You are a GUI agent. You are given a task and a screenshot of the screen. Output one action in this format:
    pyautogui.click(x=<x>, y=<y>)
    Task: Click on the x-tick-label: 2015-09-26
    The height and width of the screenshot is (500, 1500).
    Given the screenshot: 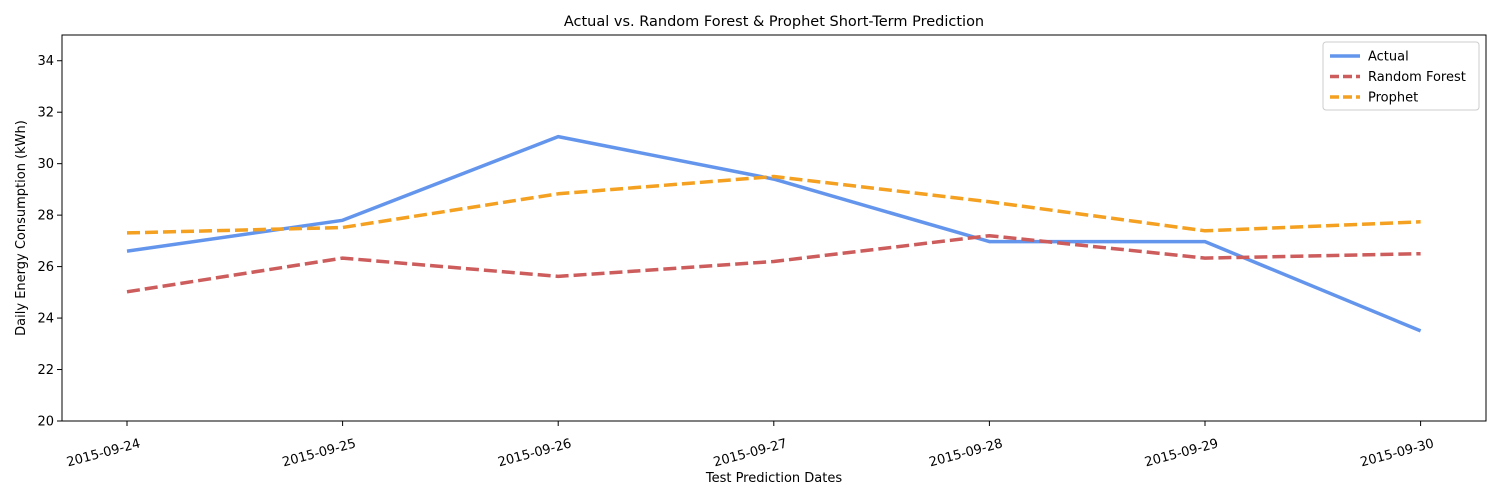 What is the action you would take?
    pyautogui.click(x=534, y=453)
    